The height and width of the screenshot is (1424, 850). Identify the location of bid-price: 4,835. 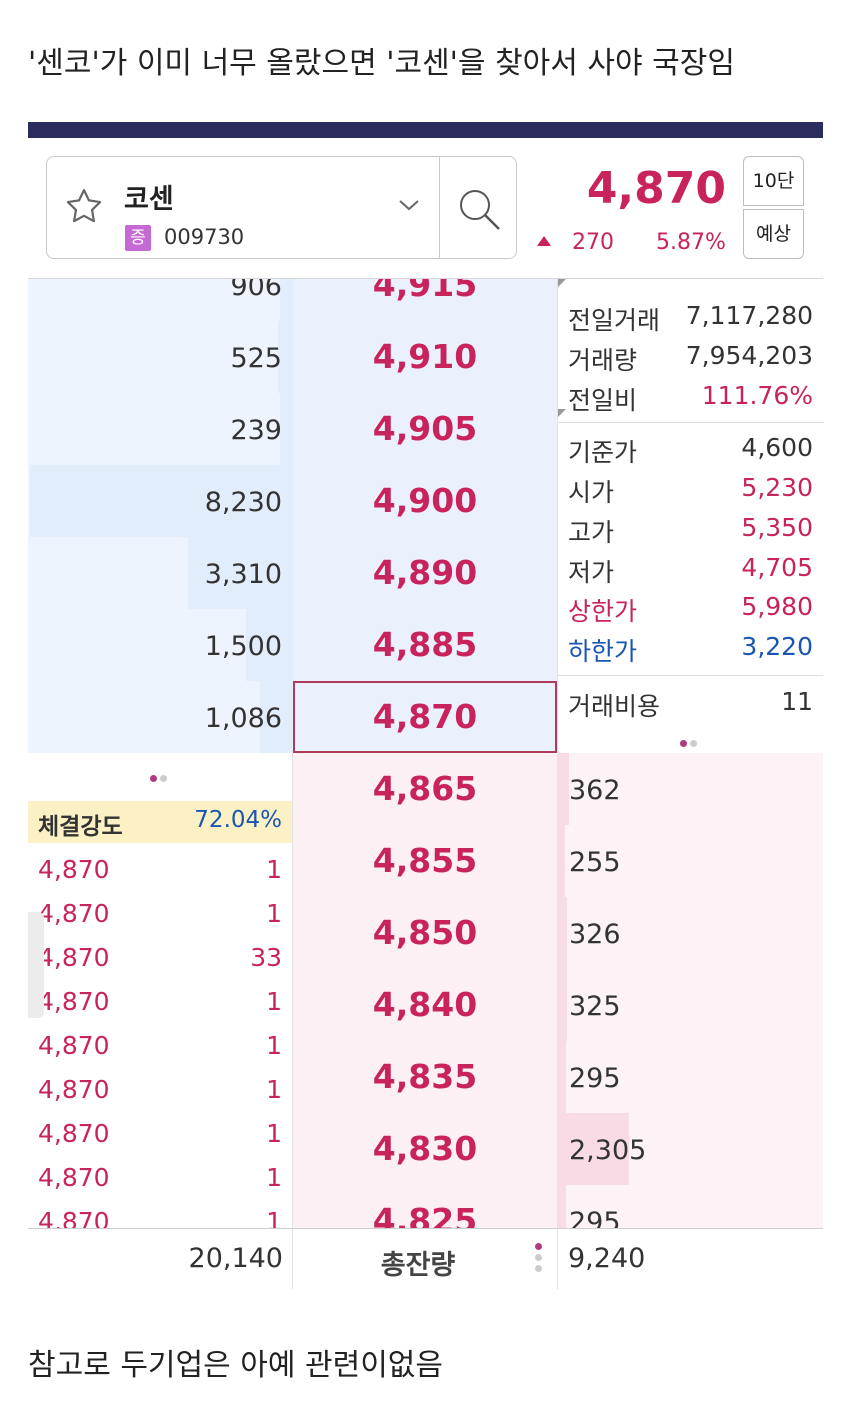
(425, 1077).